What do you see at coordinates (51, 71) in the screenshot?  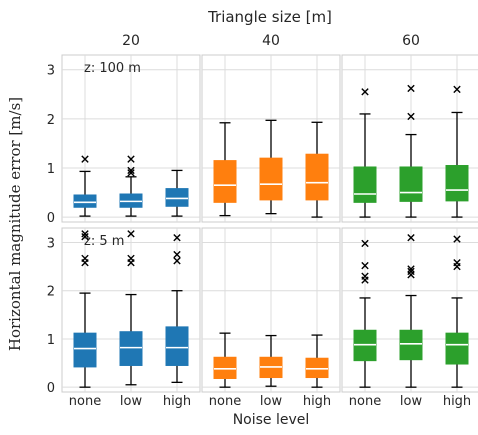 I see `y-tick-label-row1-3: 3` at bounding box center [51, 71].